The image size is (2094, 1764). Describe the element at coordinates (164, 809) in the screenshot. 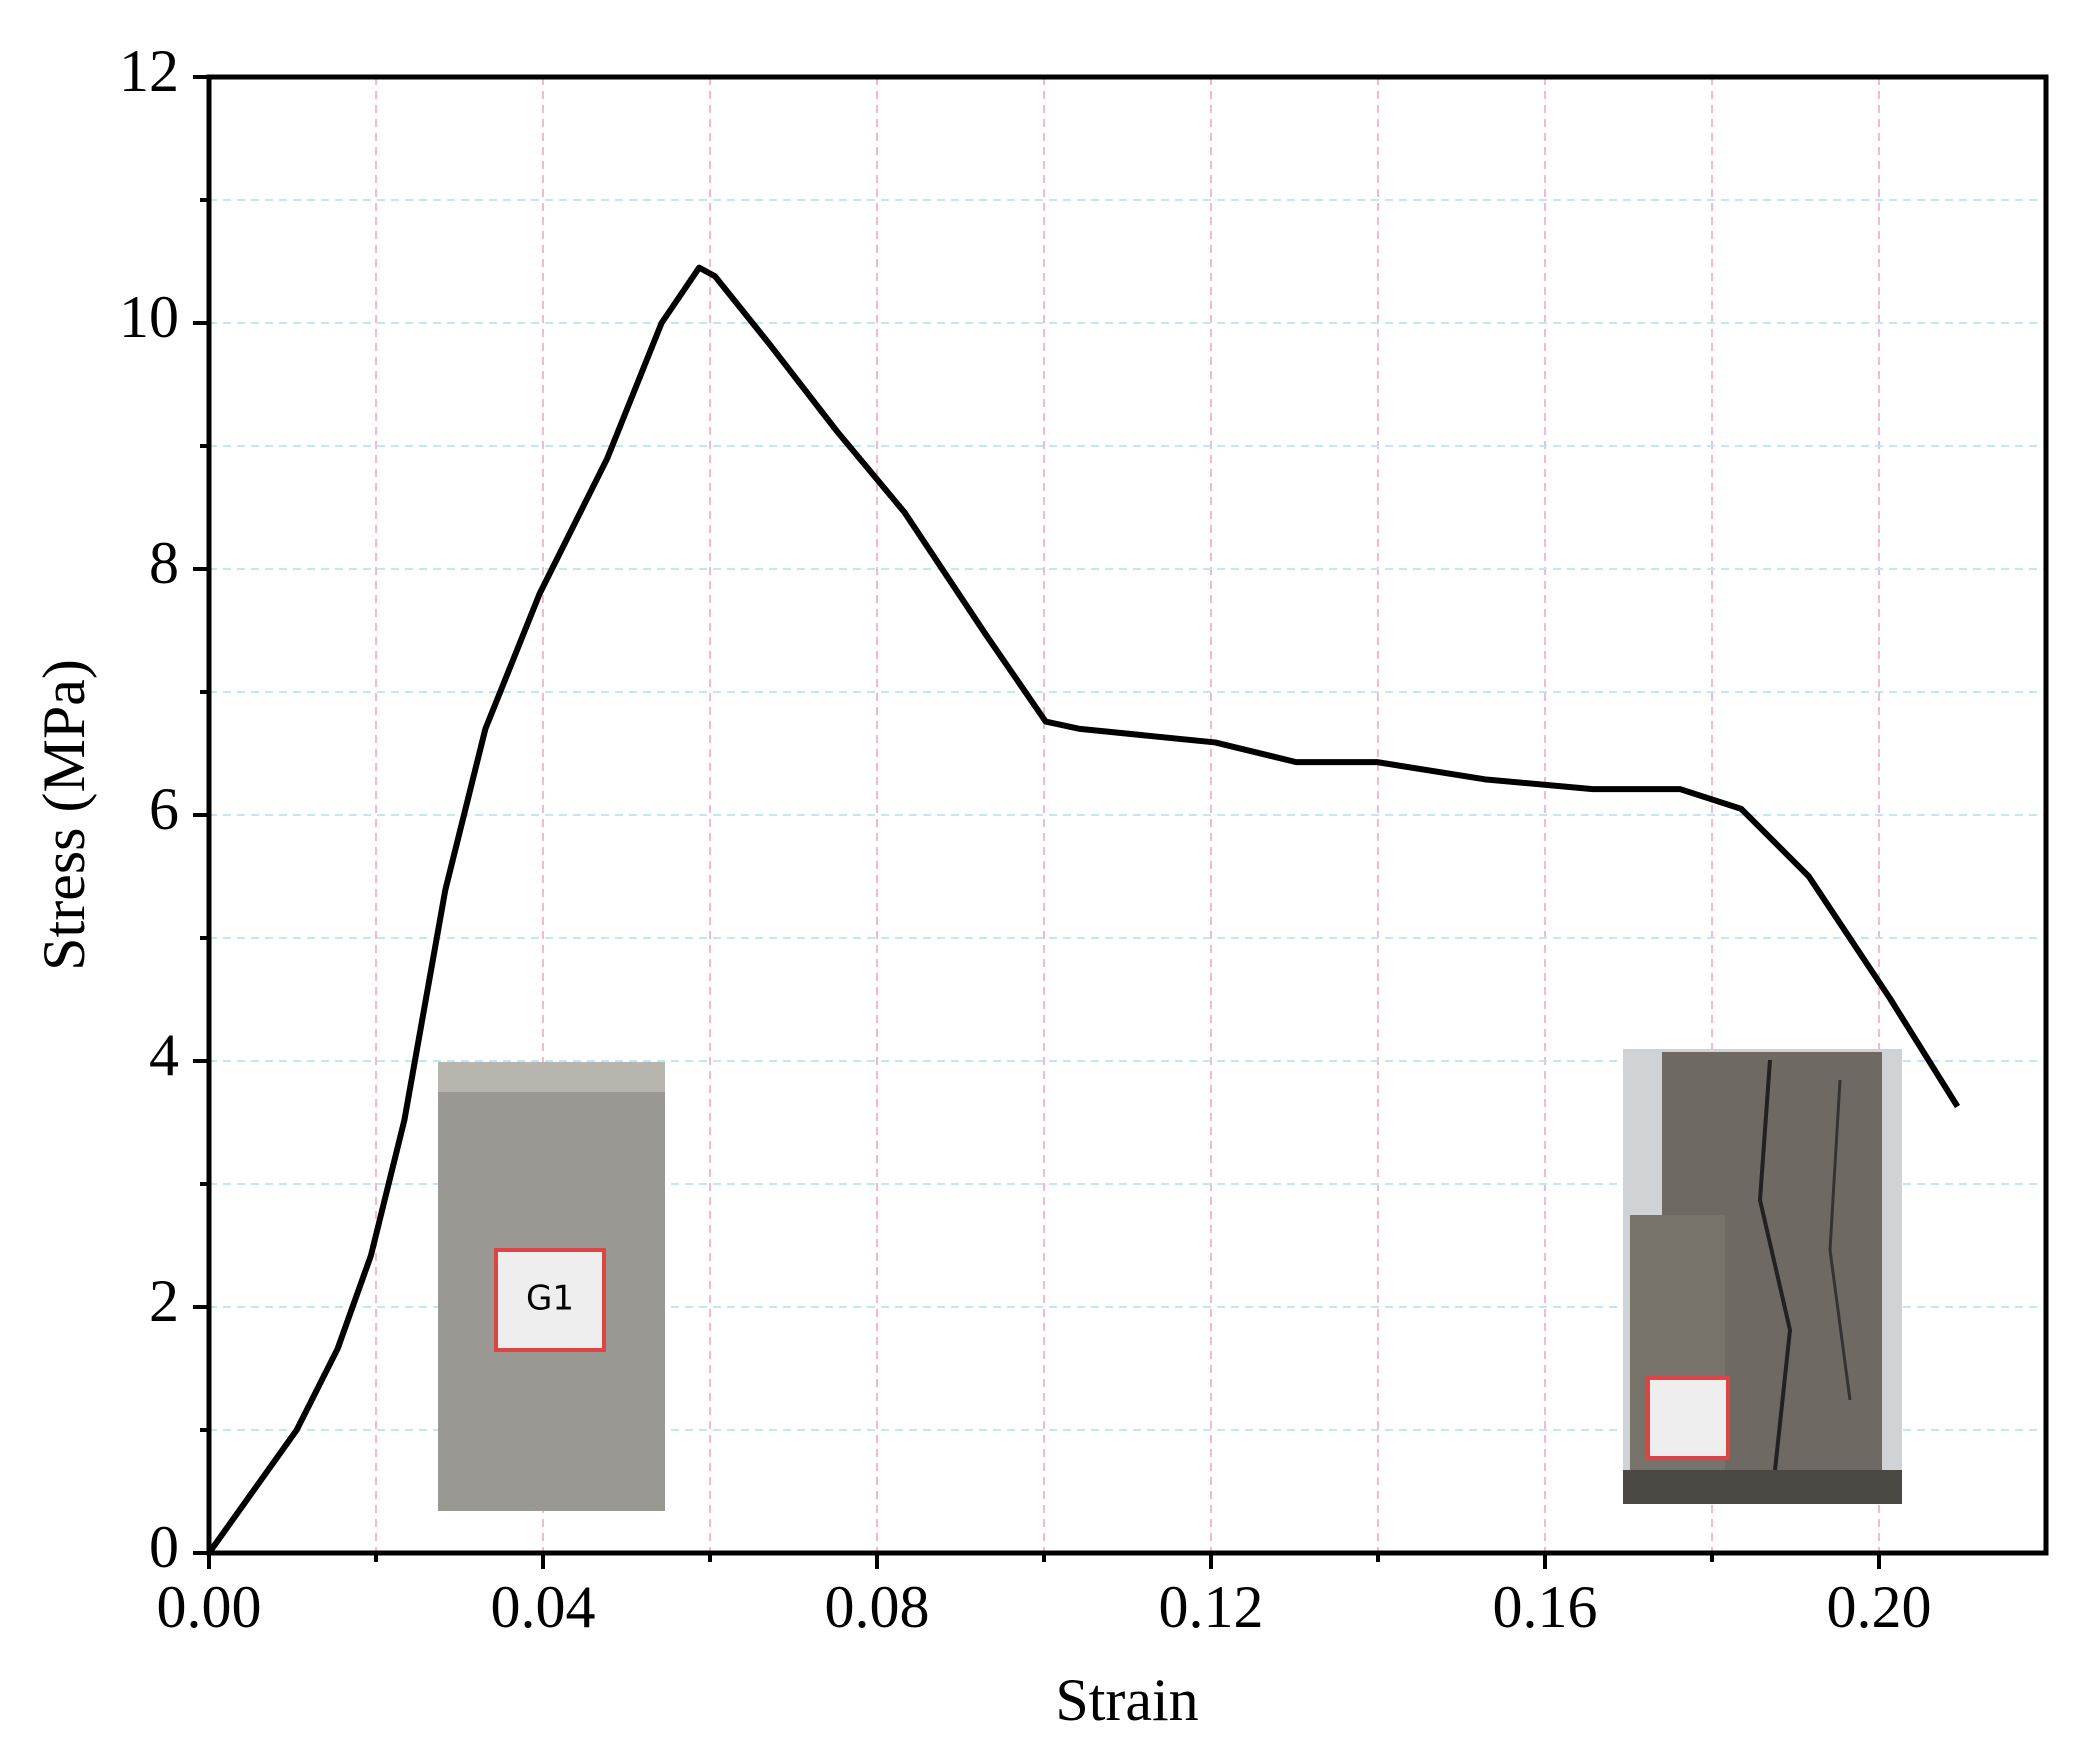

I see `y-tick-label: 6` at that location.